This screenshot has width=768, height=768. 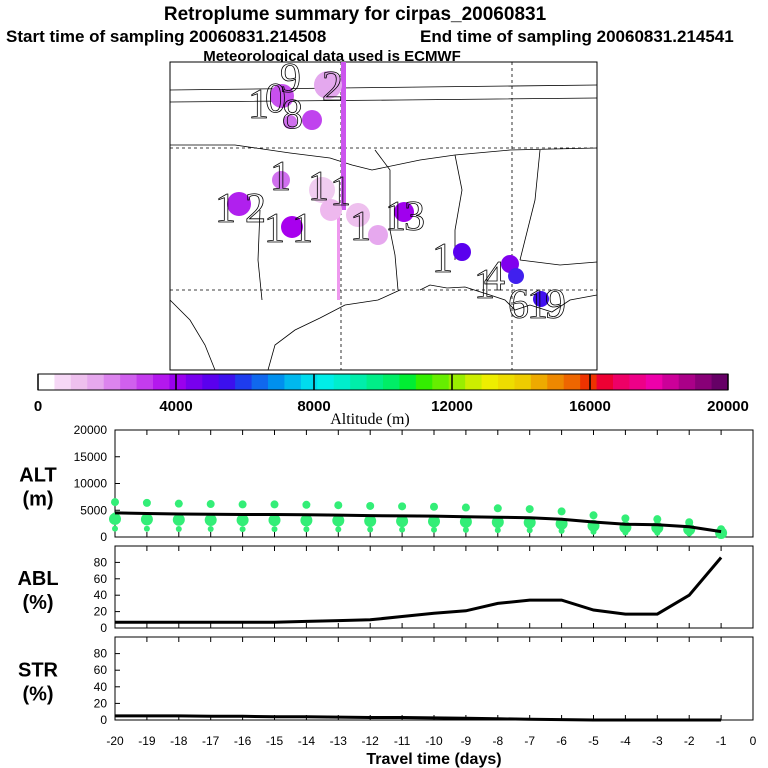 What do you see at coordinates (355, 14) in the screenshot?
I see `figure-title: Retroplume summary for cirpas_20060831` at bounding box center [355, 14].